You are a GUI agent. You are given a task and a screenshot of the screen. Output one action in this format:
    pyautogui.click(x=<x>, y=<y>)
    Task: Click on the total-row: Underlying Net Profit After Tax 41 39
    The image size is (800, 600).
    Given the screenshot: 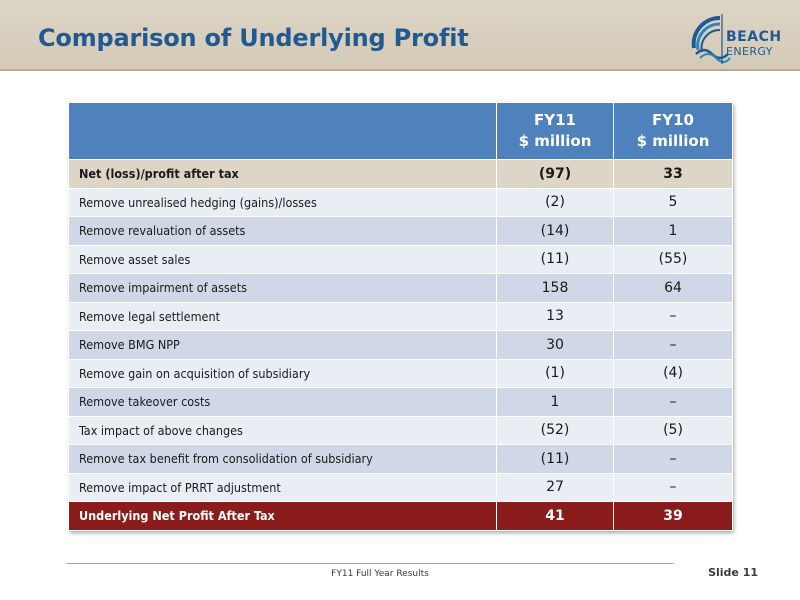 What is the action you would take?
    pyautogui.click(x=400, y=516)
    